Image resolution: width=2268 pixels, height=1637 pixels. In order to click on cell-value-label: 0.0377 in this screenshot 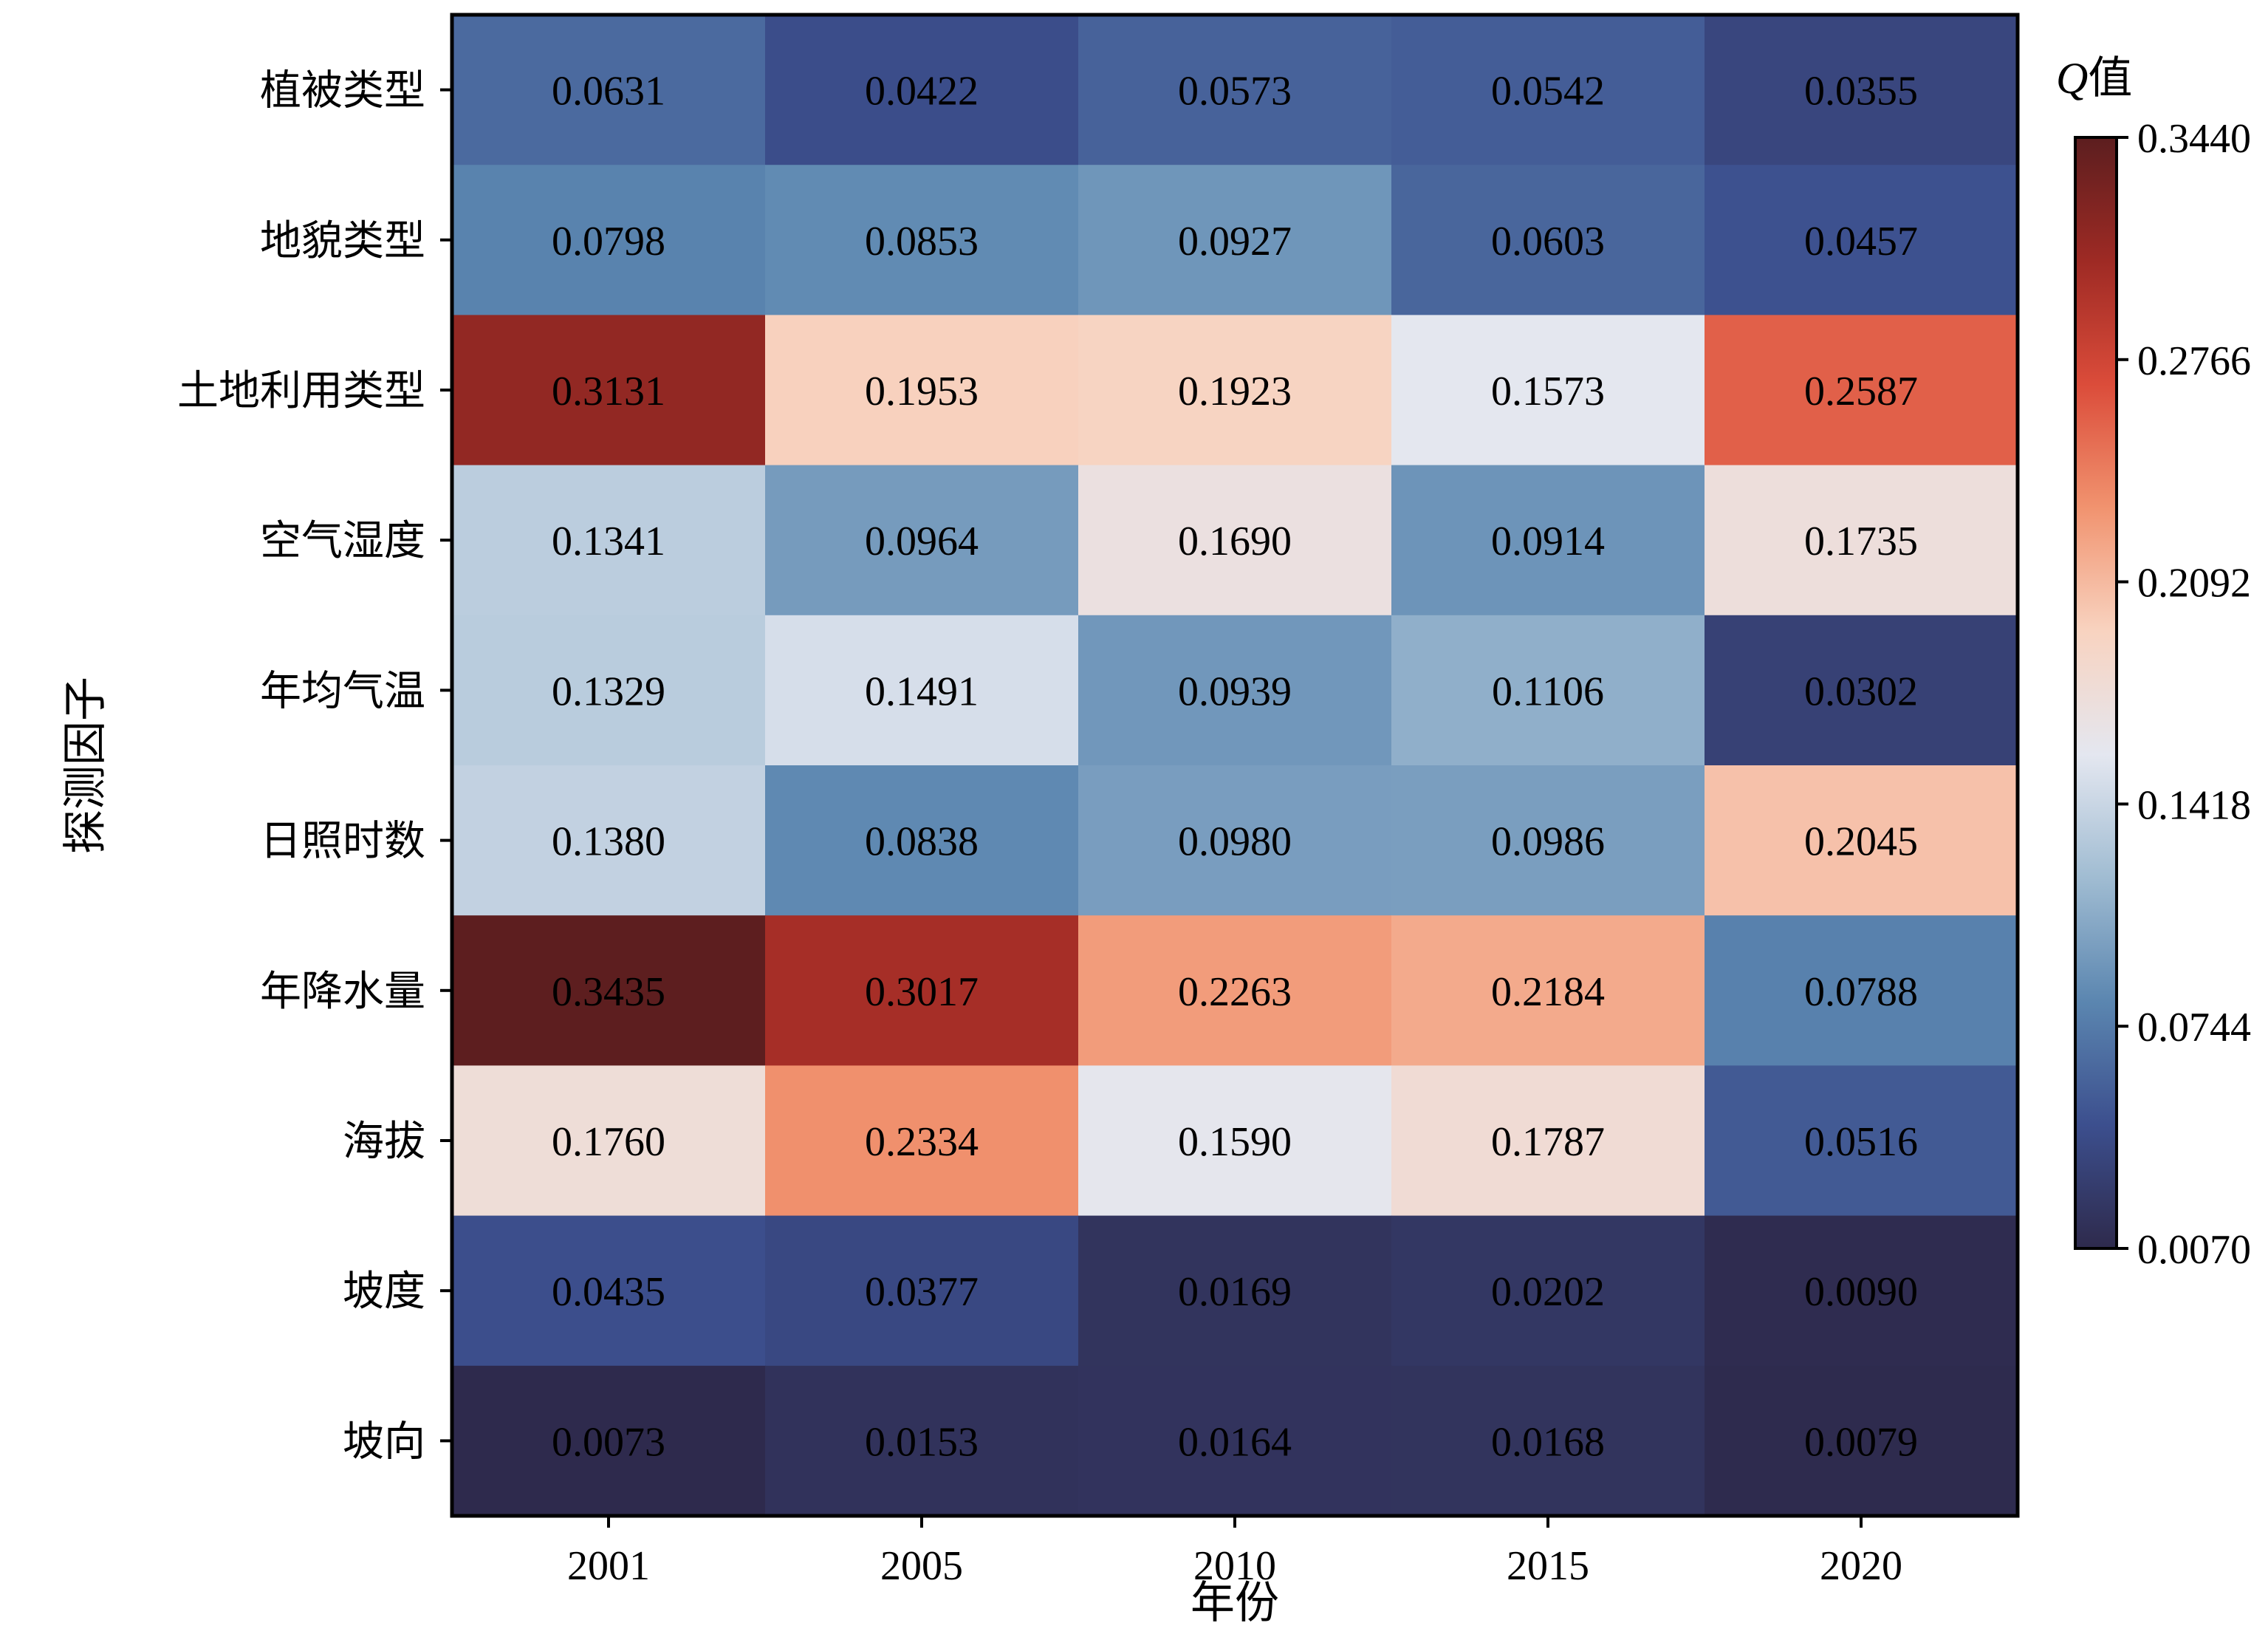, I will do `click(922, 1292)`.